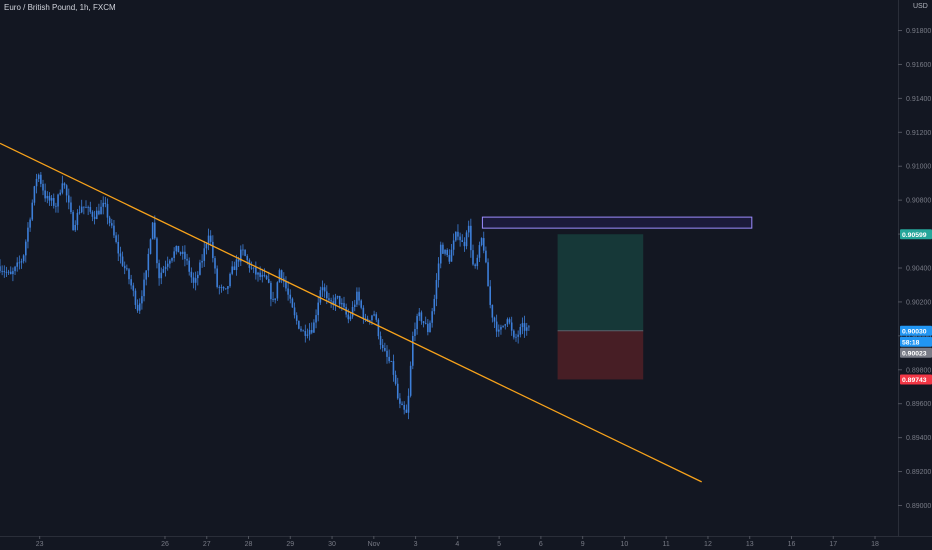  Describe the element at coordinates (918, 472) in the screenshot. I see `y-tick-label: 0.89200` at that location.